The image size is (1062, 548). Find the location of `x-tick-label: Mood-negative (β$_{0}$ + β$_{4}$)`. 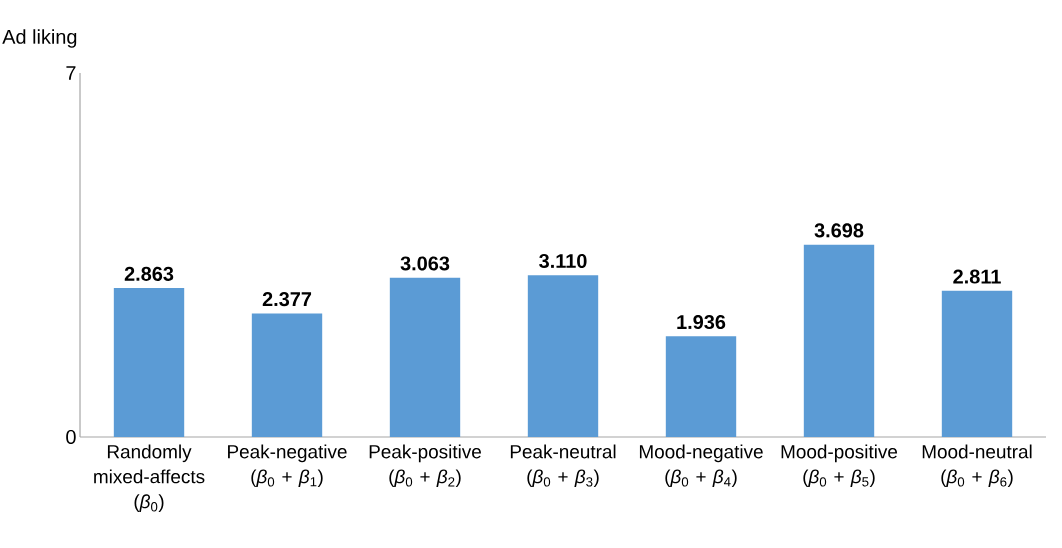

x-tick-label: Mood-negative (β$_{0}$ + β$_{4}$) is located at coordinates (701, 466).